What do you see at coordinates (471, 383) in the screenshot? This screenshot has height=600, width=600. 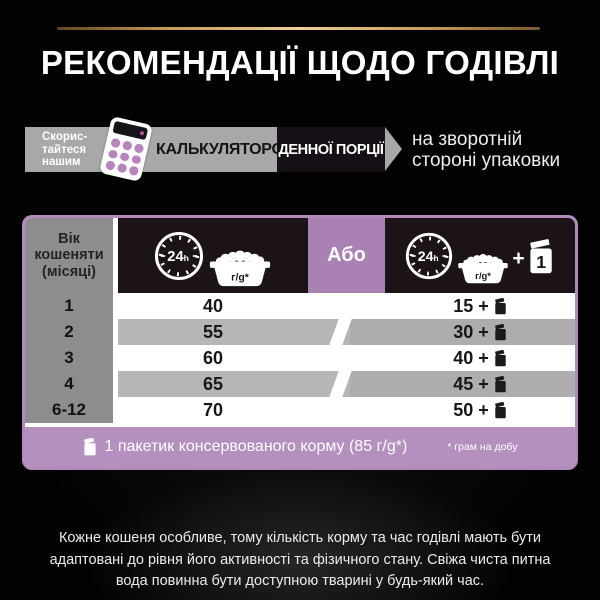 I see `combo-grams-text: 45 +` at bounding box center [471, 383].